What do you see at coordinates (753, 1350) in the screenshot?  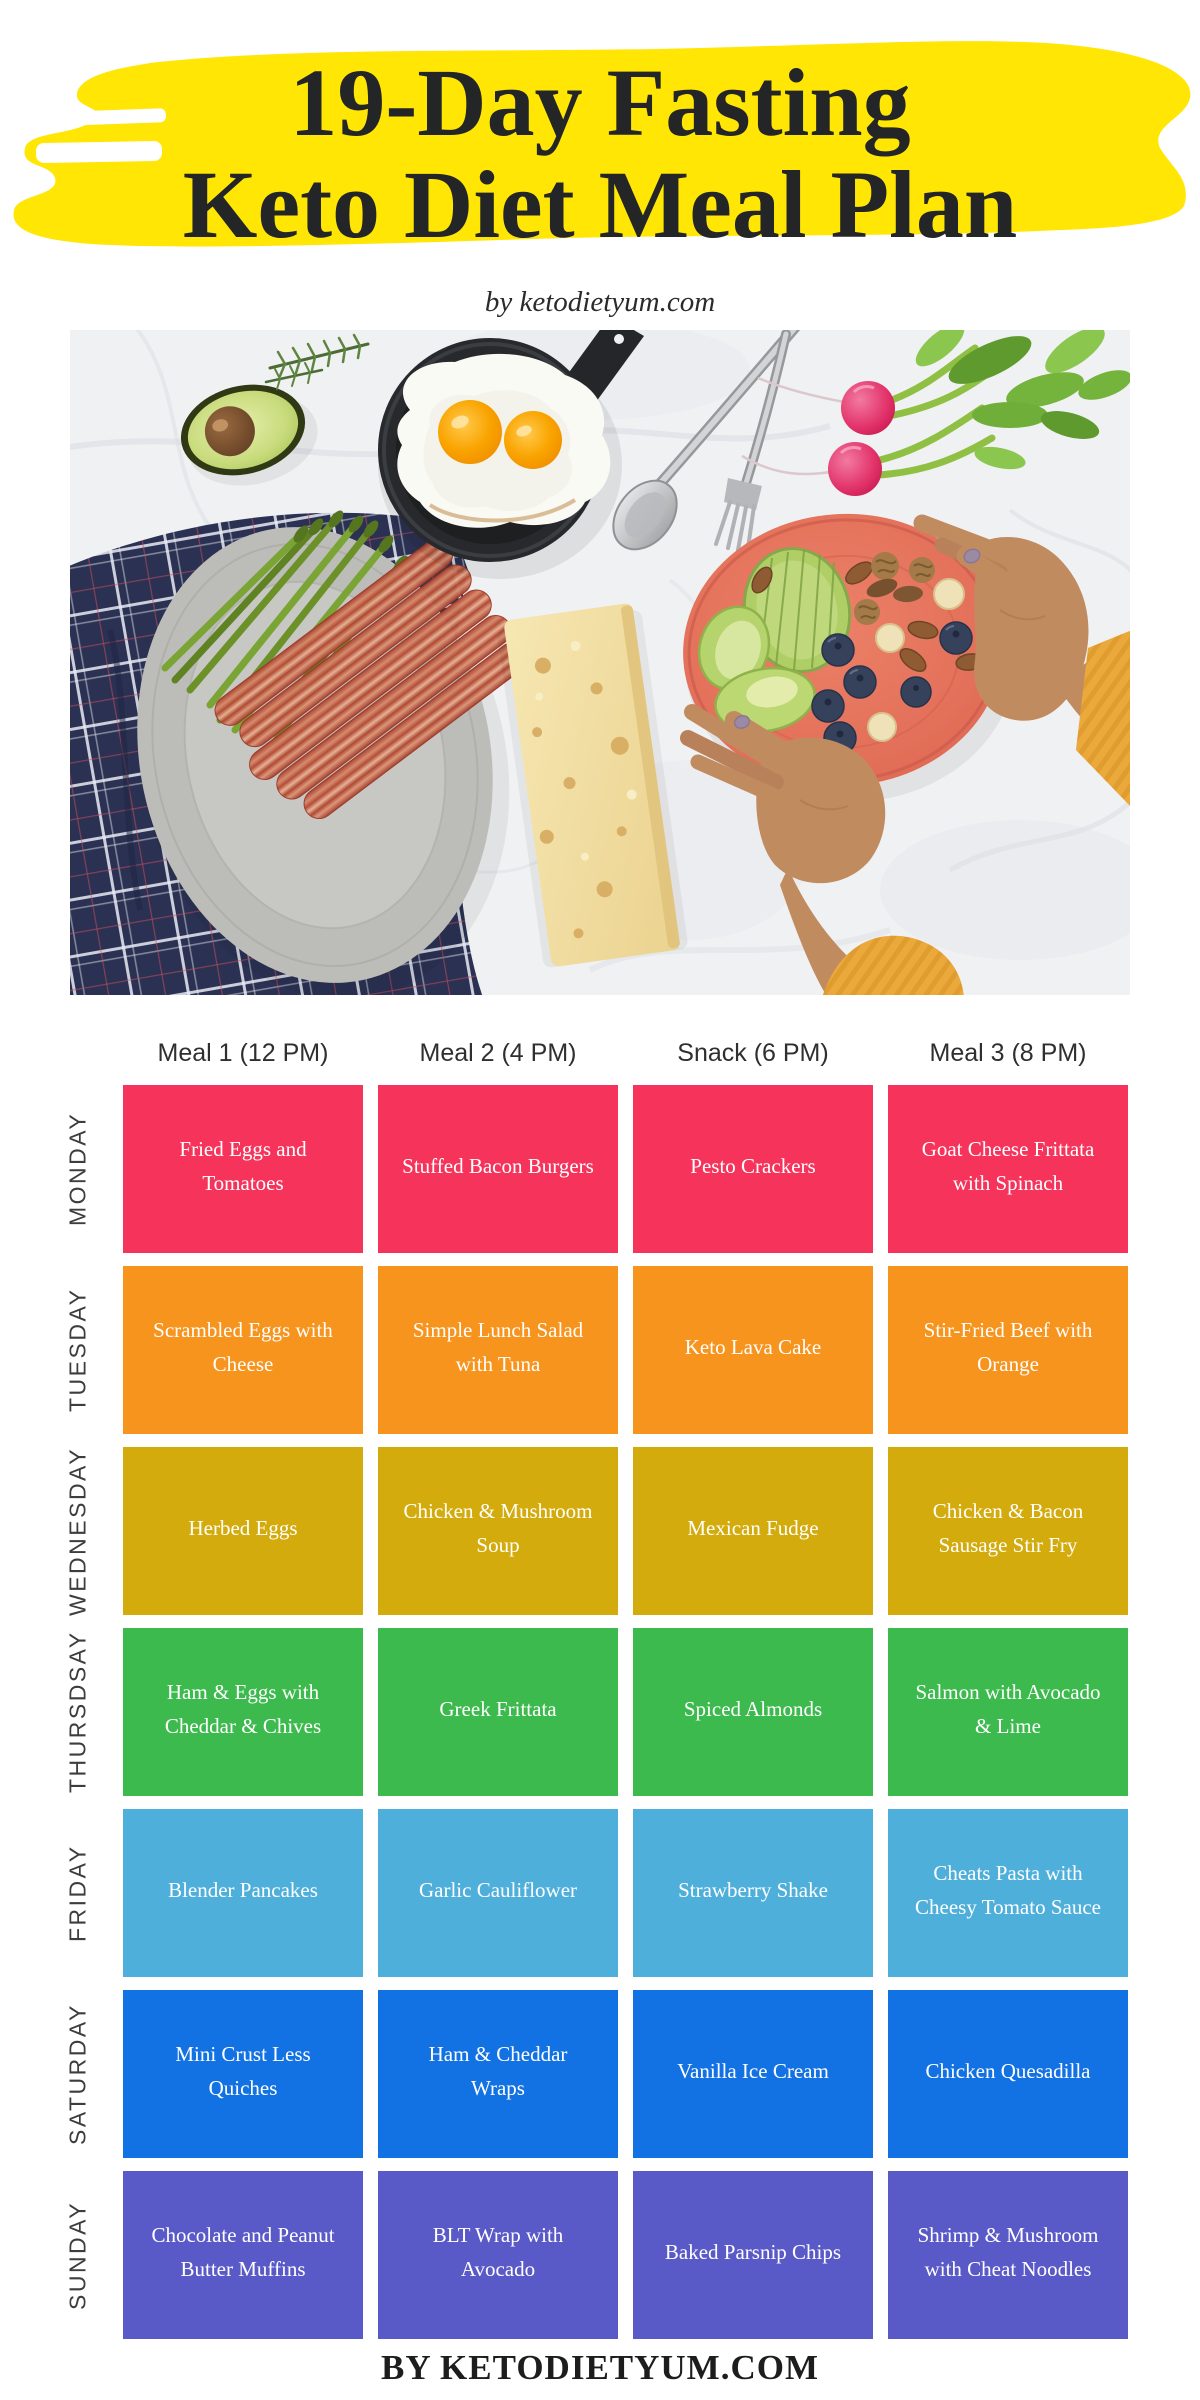 I see `meal-cell: Keto Lava Cake` at bounding box center [753, 1350].